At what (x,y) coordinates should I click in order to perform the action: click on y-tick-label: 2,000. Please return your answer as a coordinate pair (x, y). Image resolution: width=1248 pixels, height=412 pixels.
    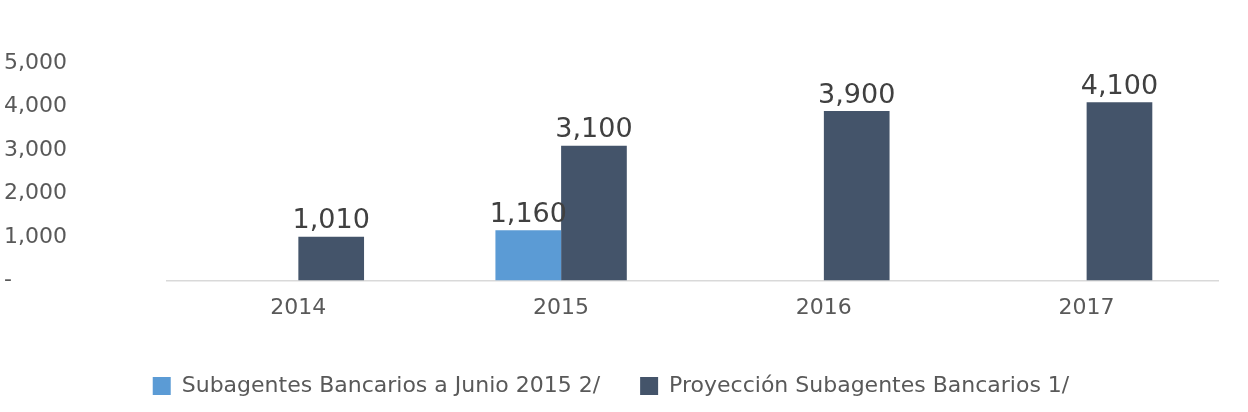
    Looking at the image, I should click on (35, 192).